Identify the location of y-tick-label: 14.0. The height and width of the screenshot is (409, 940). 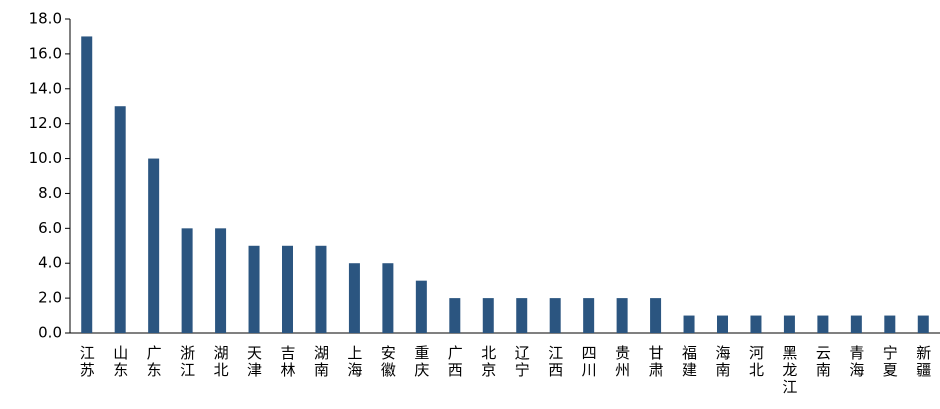
(45, 88).